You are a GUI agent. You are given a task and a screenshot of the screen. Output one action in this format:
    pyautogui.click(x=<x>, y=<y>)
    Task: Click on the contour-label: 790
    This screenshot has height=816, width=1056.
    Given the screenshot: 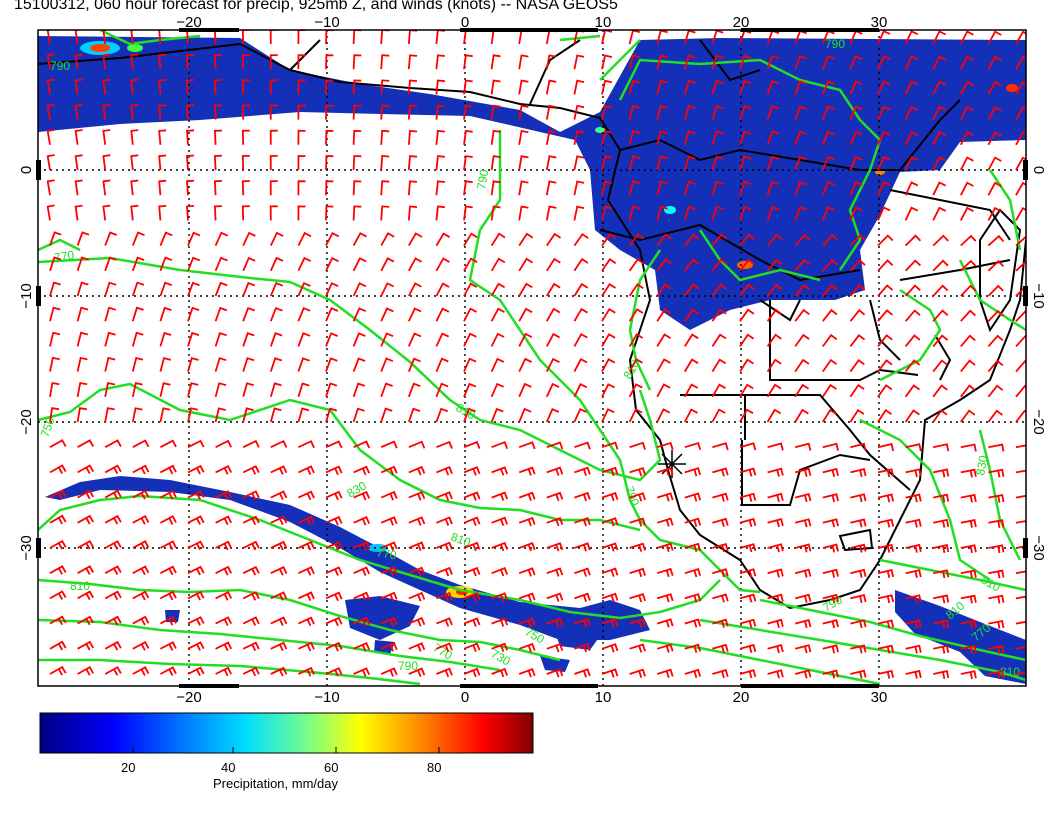 What is the action you would take?
    pyautogui.click(x=482, y=179)
    